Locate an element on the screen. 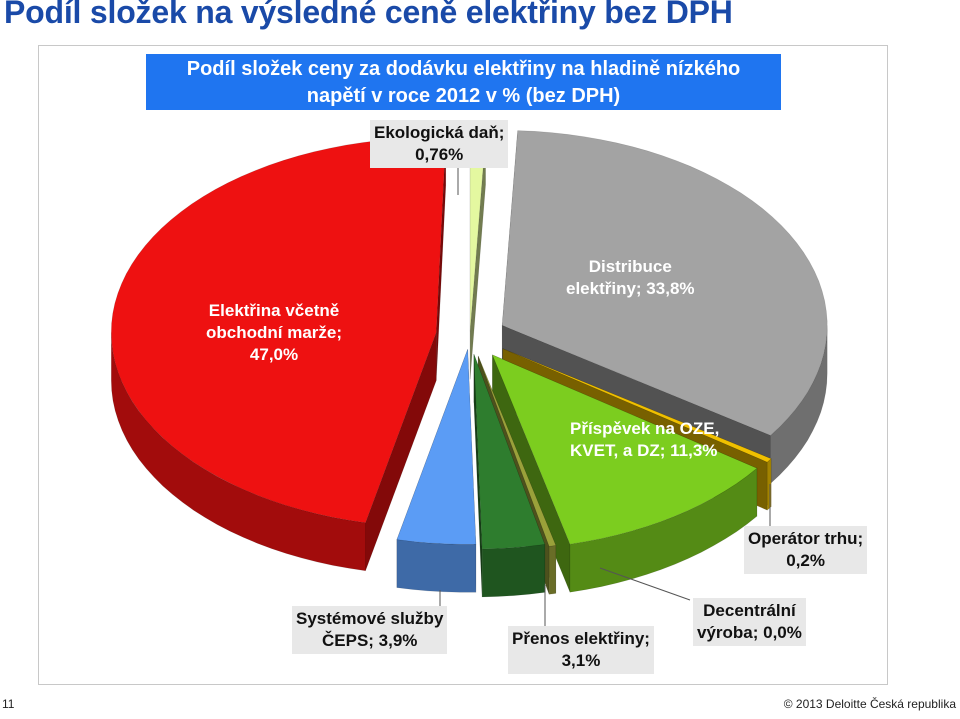 The image size is (960, 719). label-operator-trhu-line-2: 0,2% is located at coordinates (805, 560).